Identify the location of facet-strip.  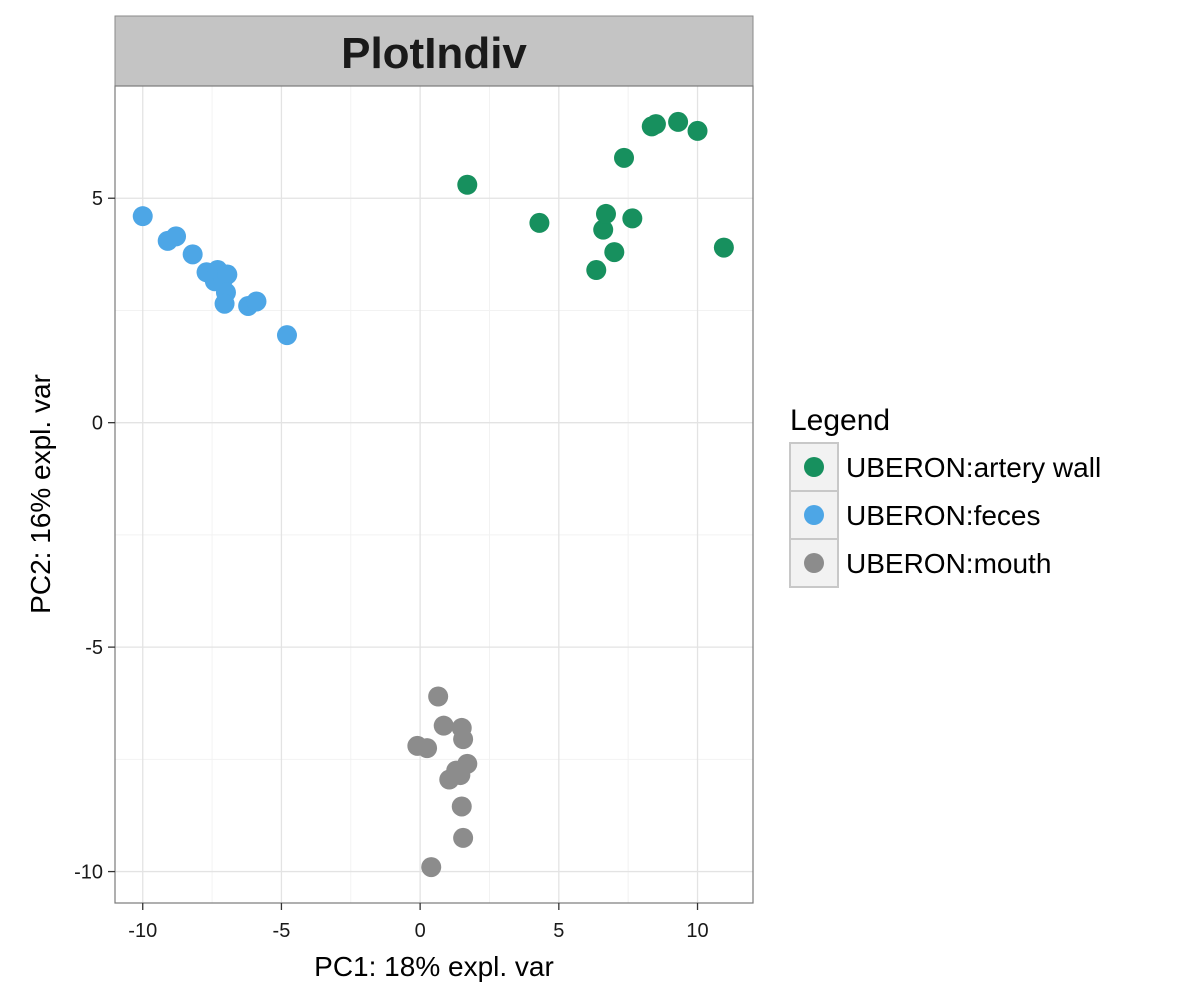
(434, 51).